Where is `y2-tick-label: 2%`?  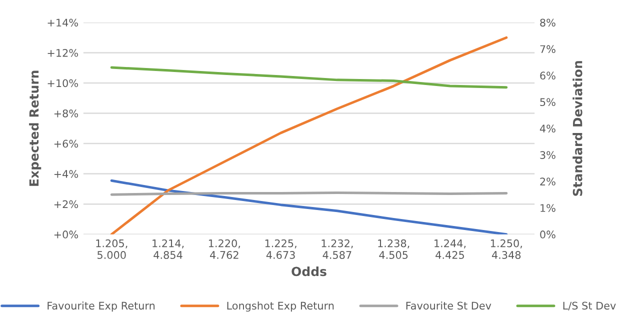 y2-tick-label: 2% is located at coordinates (548, 182).